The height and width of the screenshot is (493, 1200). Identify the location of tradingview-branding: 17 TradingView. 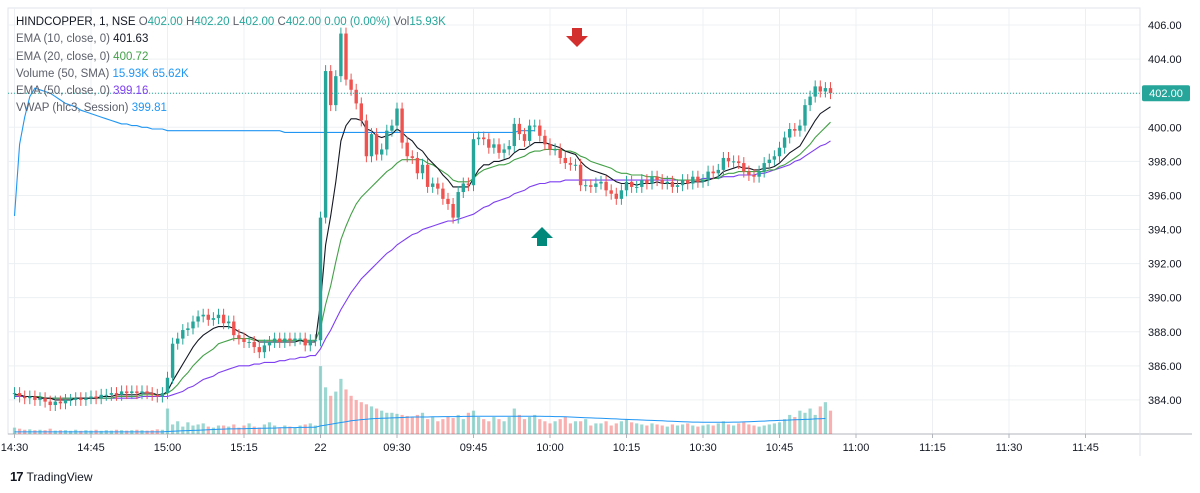
(51, 476).